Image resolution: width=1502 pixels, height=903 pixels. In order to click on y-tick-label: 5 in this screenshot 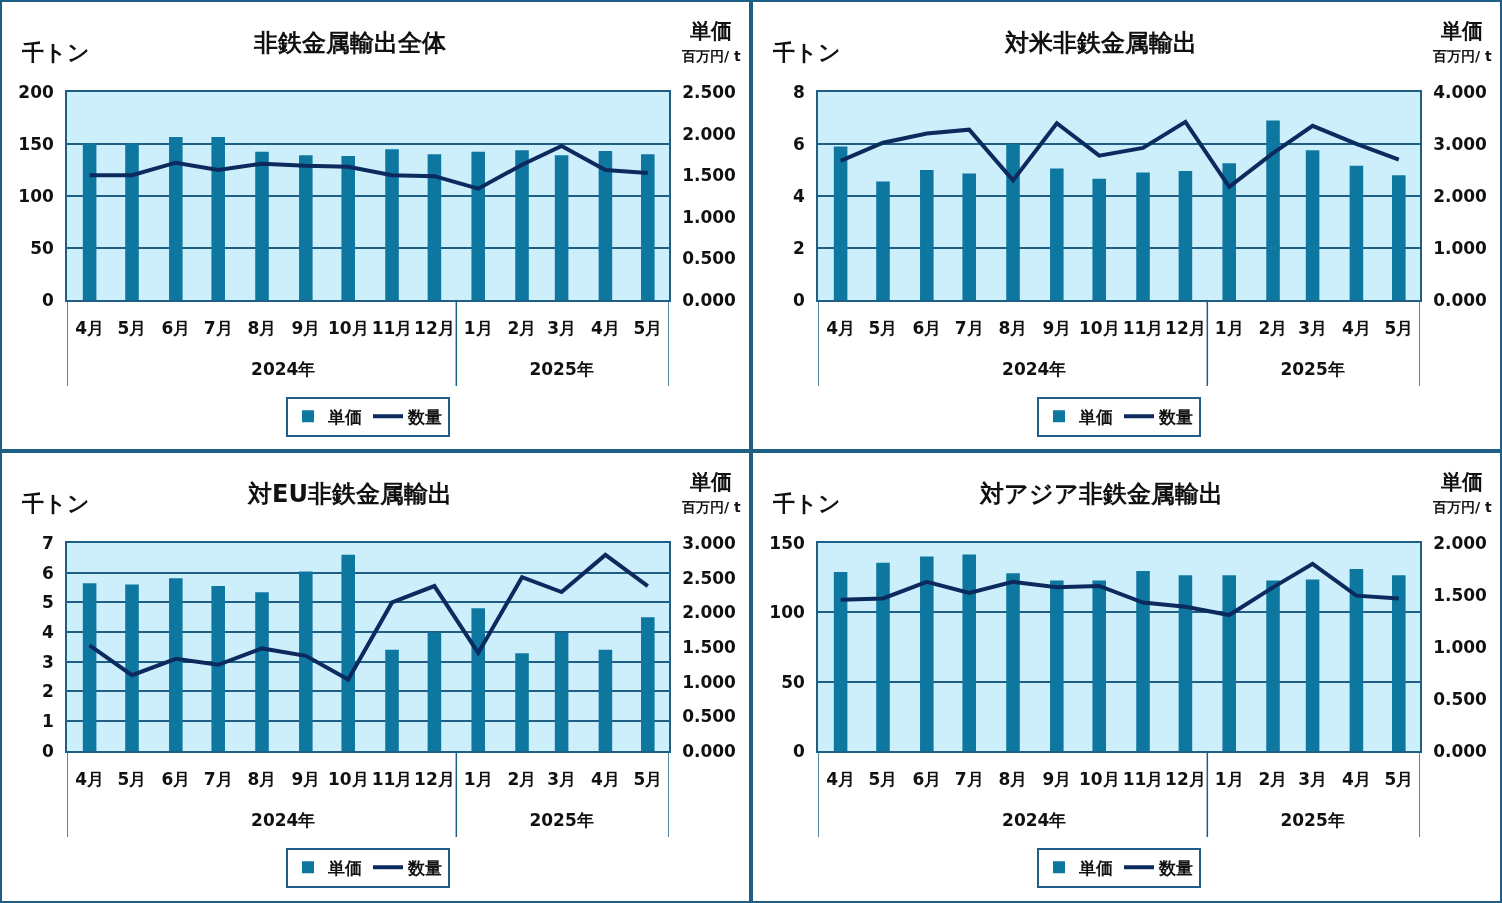, I will do `click(48, 602)`.